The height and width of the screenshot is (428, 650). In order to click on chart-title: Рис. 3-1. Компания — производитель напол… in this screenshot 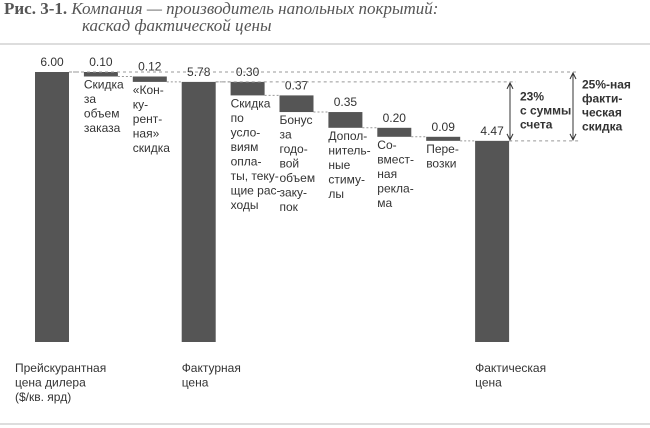, I will do `click(221, 9)`.